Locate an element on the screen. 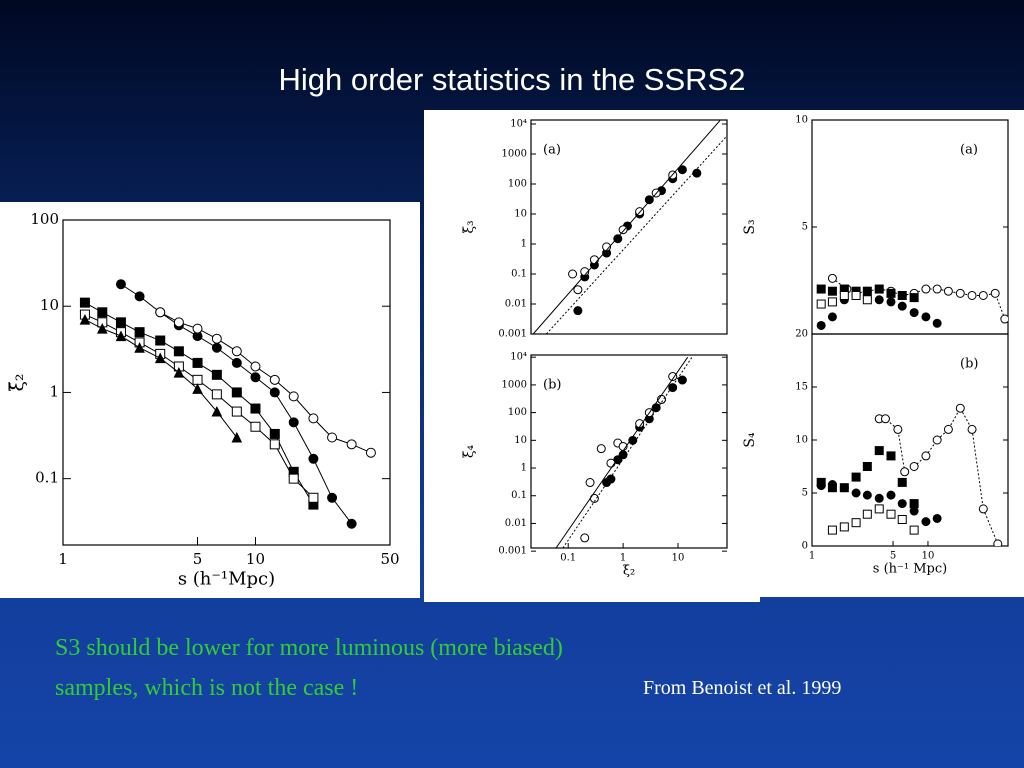 The image size is (1024, 768). y-tick-label: 10 is located at coordinates (801, 120).